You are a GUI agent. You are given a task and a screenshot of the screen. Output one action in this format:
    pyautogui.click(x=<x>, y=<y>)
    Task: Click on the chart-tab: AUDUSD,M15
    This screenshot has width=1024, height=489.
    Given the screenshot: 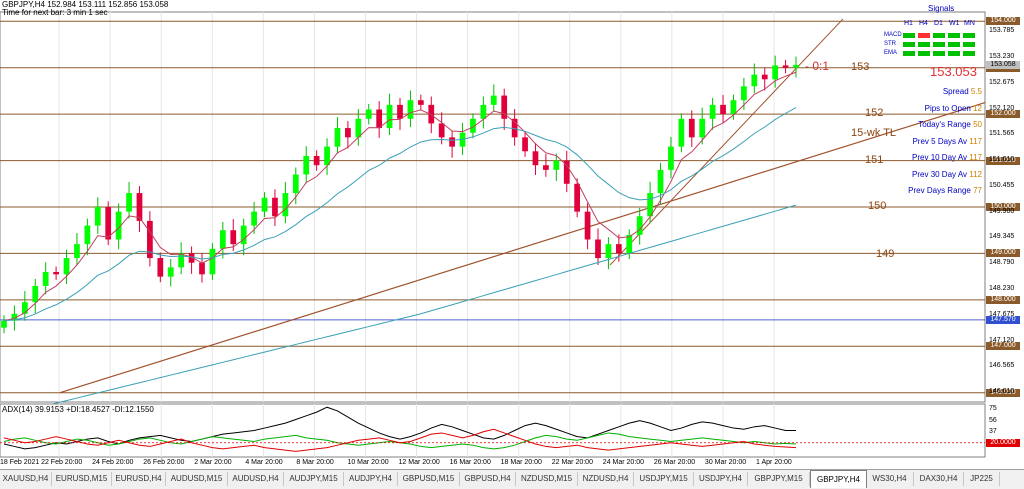 What is the action you would take?
    pyautogui.click(x=197, y=479)
    